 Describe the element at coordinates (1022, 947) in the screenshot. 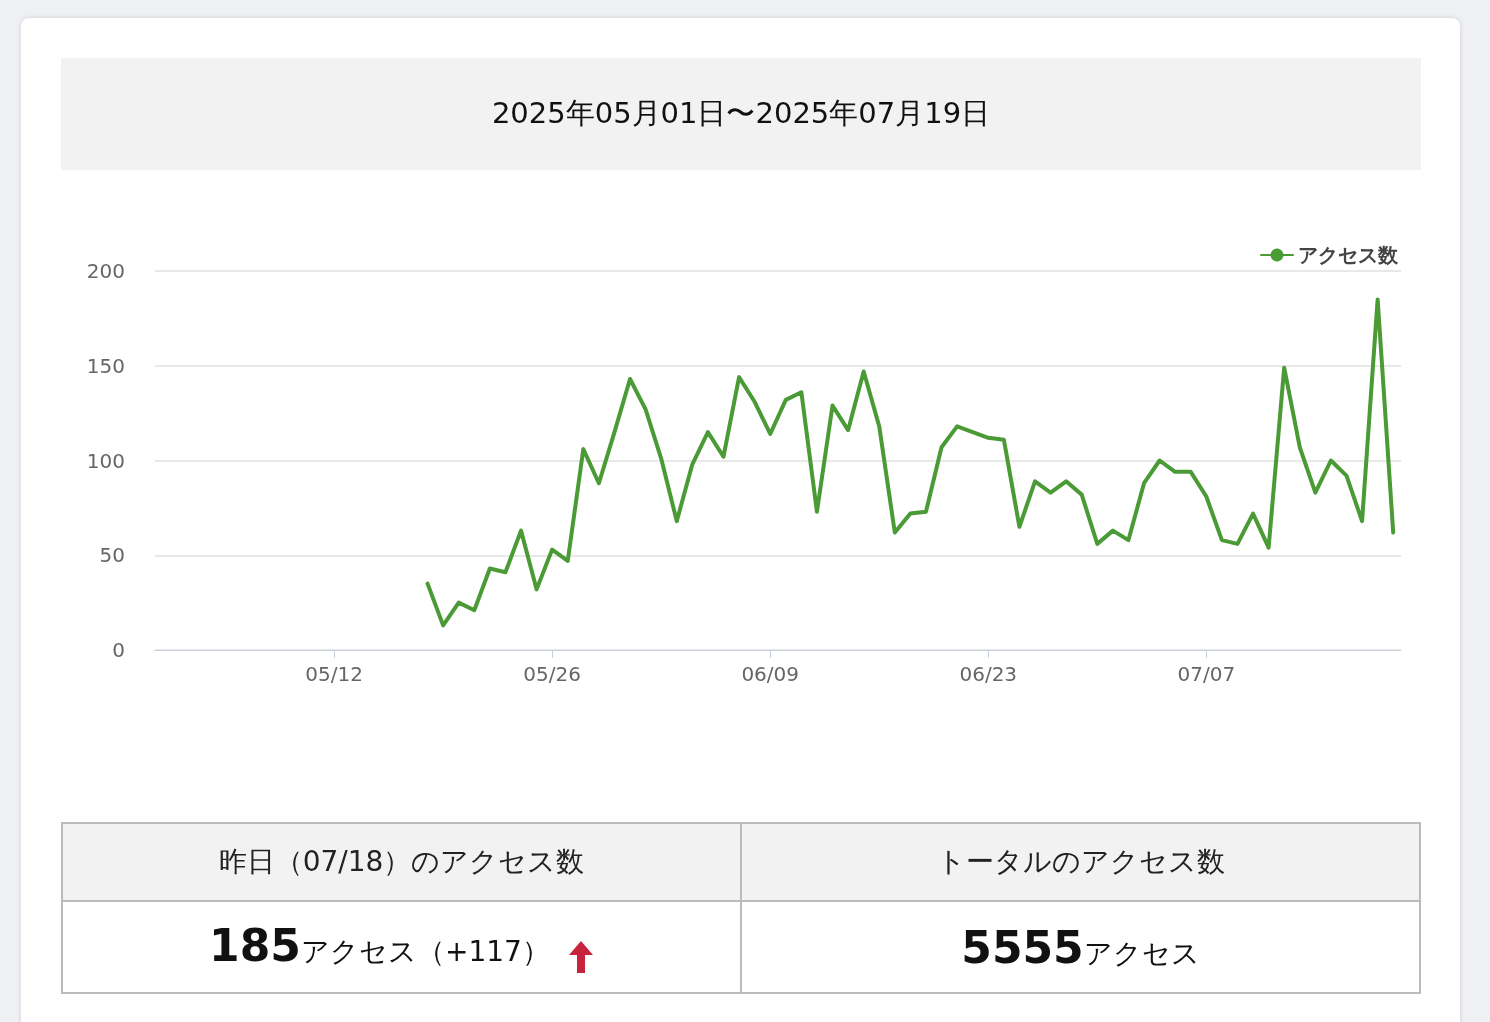

I see `text: 5555` at that location.